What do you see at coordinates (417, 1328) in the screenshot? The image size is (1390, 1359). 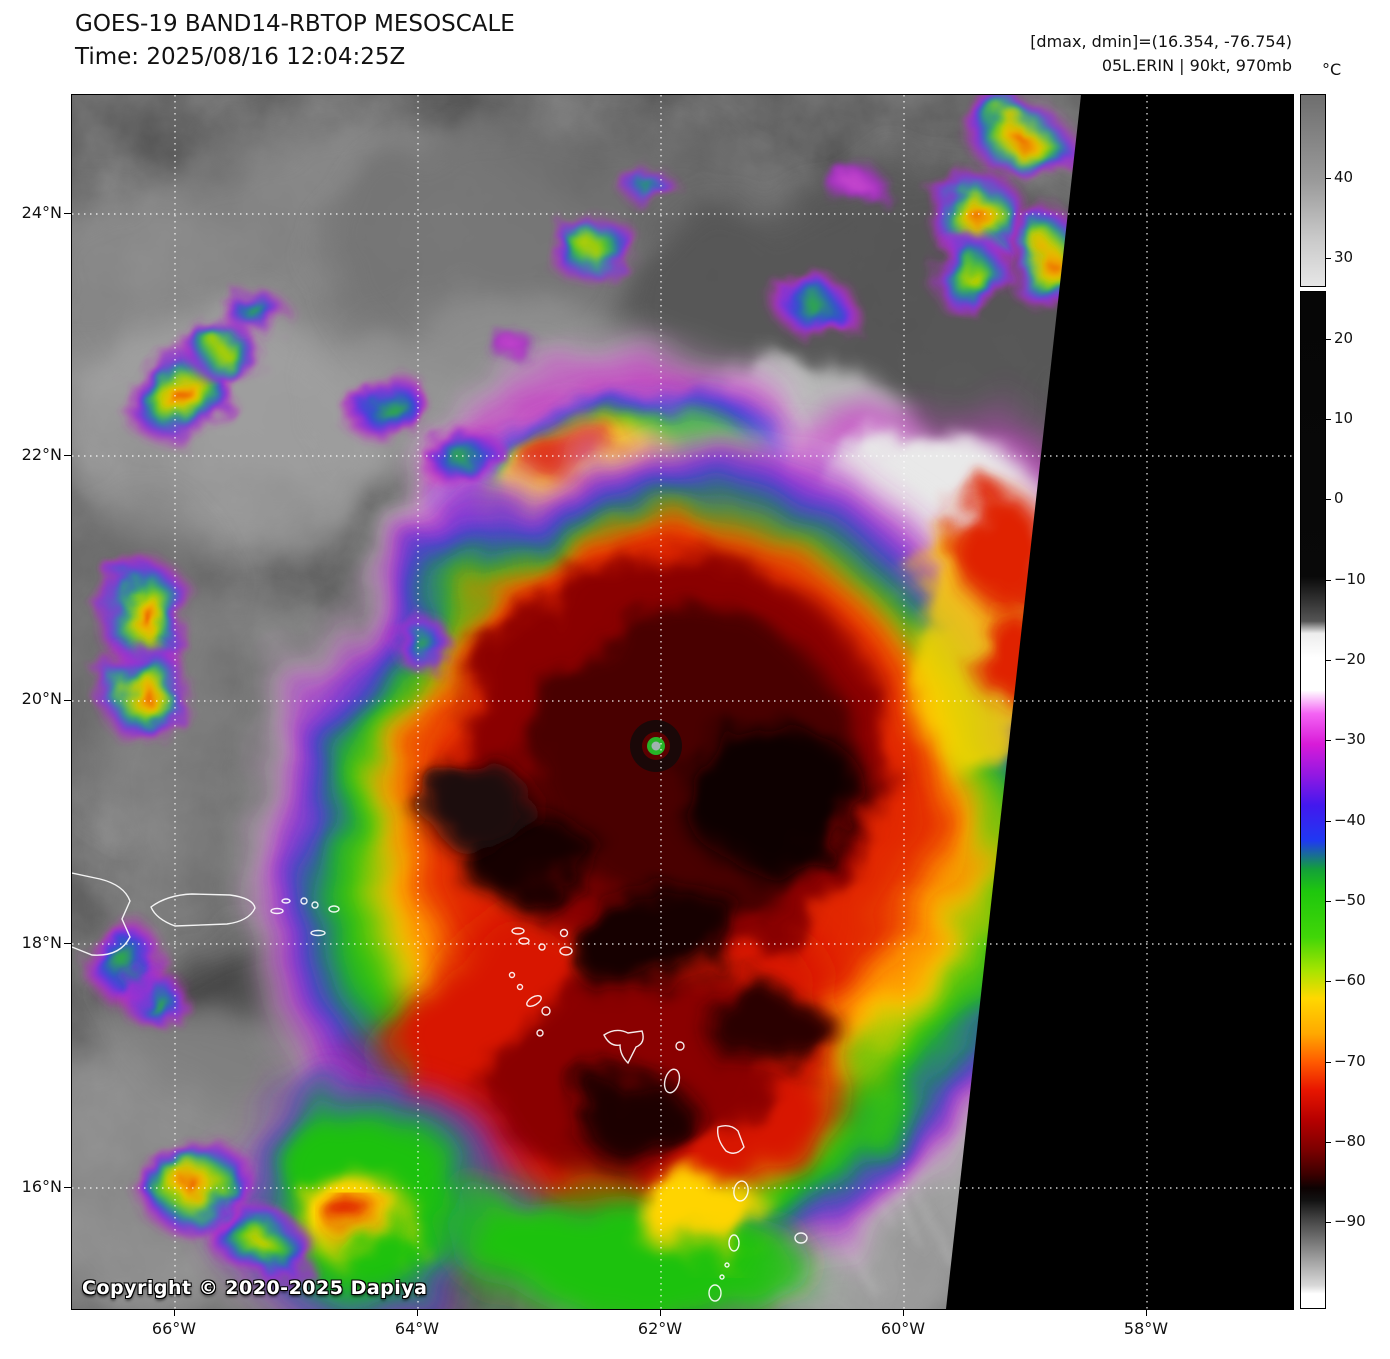 I see `lon-label-64w: 64°W` at bounding box center [417, 1328].